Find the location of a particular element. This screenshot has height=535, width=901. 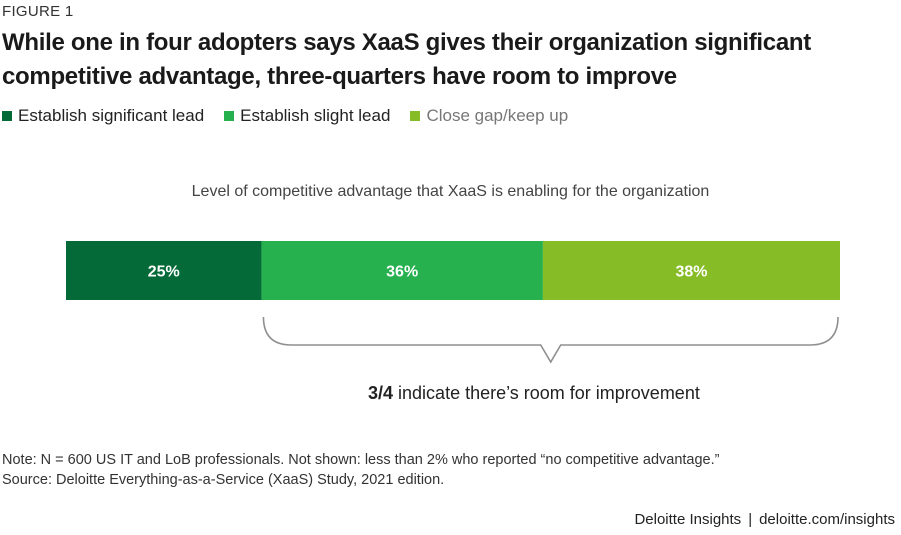

legend-item-significant-lead: Establish significant lead is located at coordinates (103, 116).